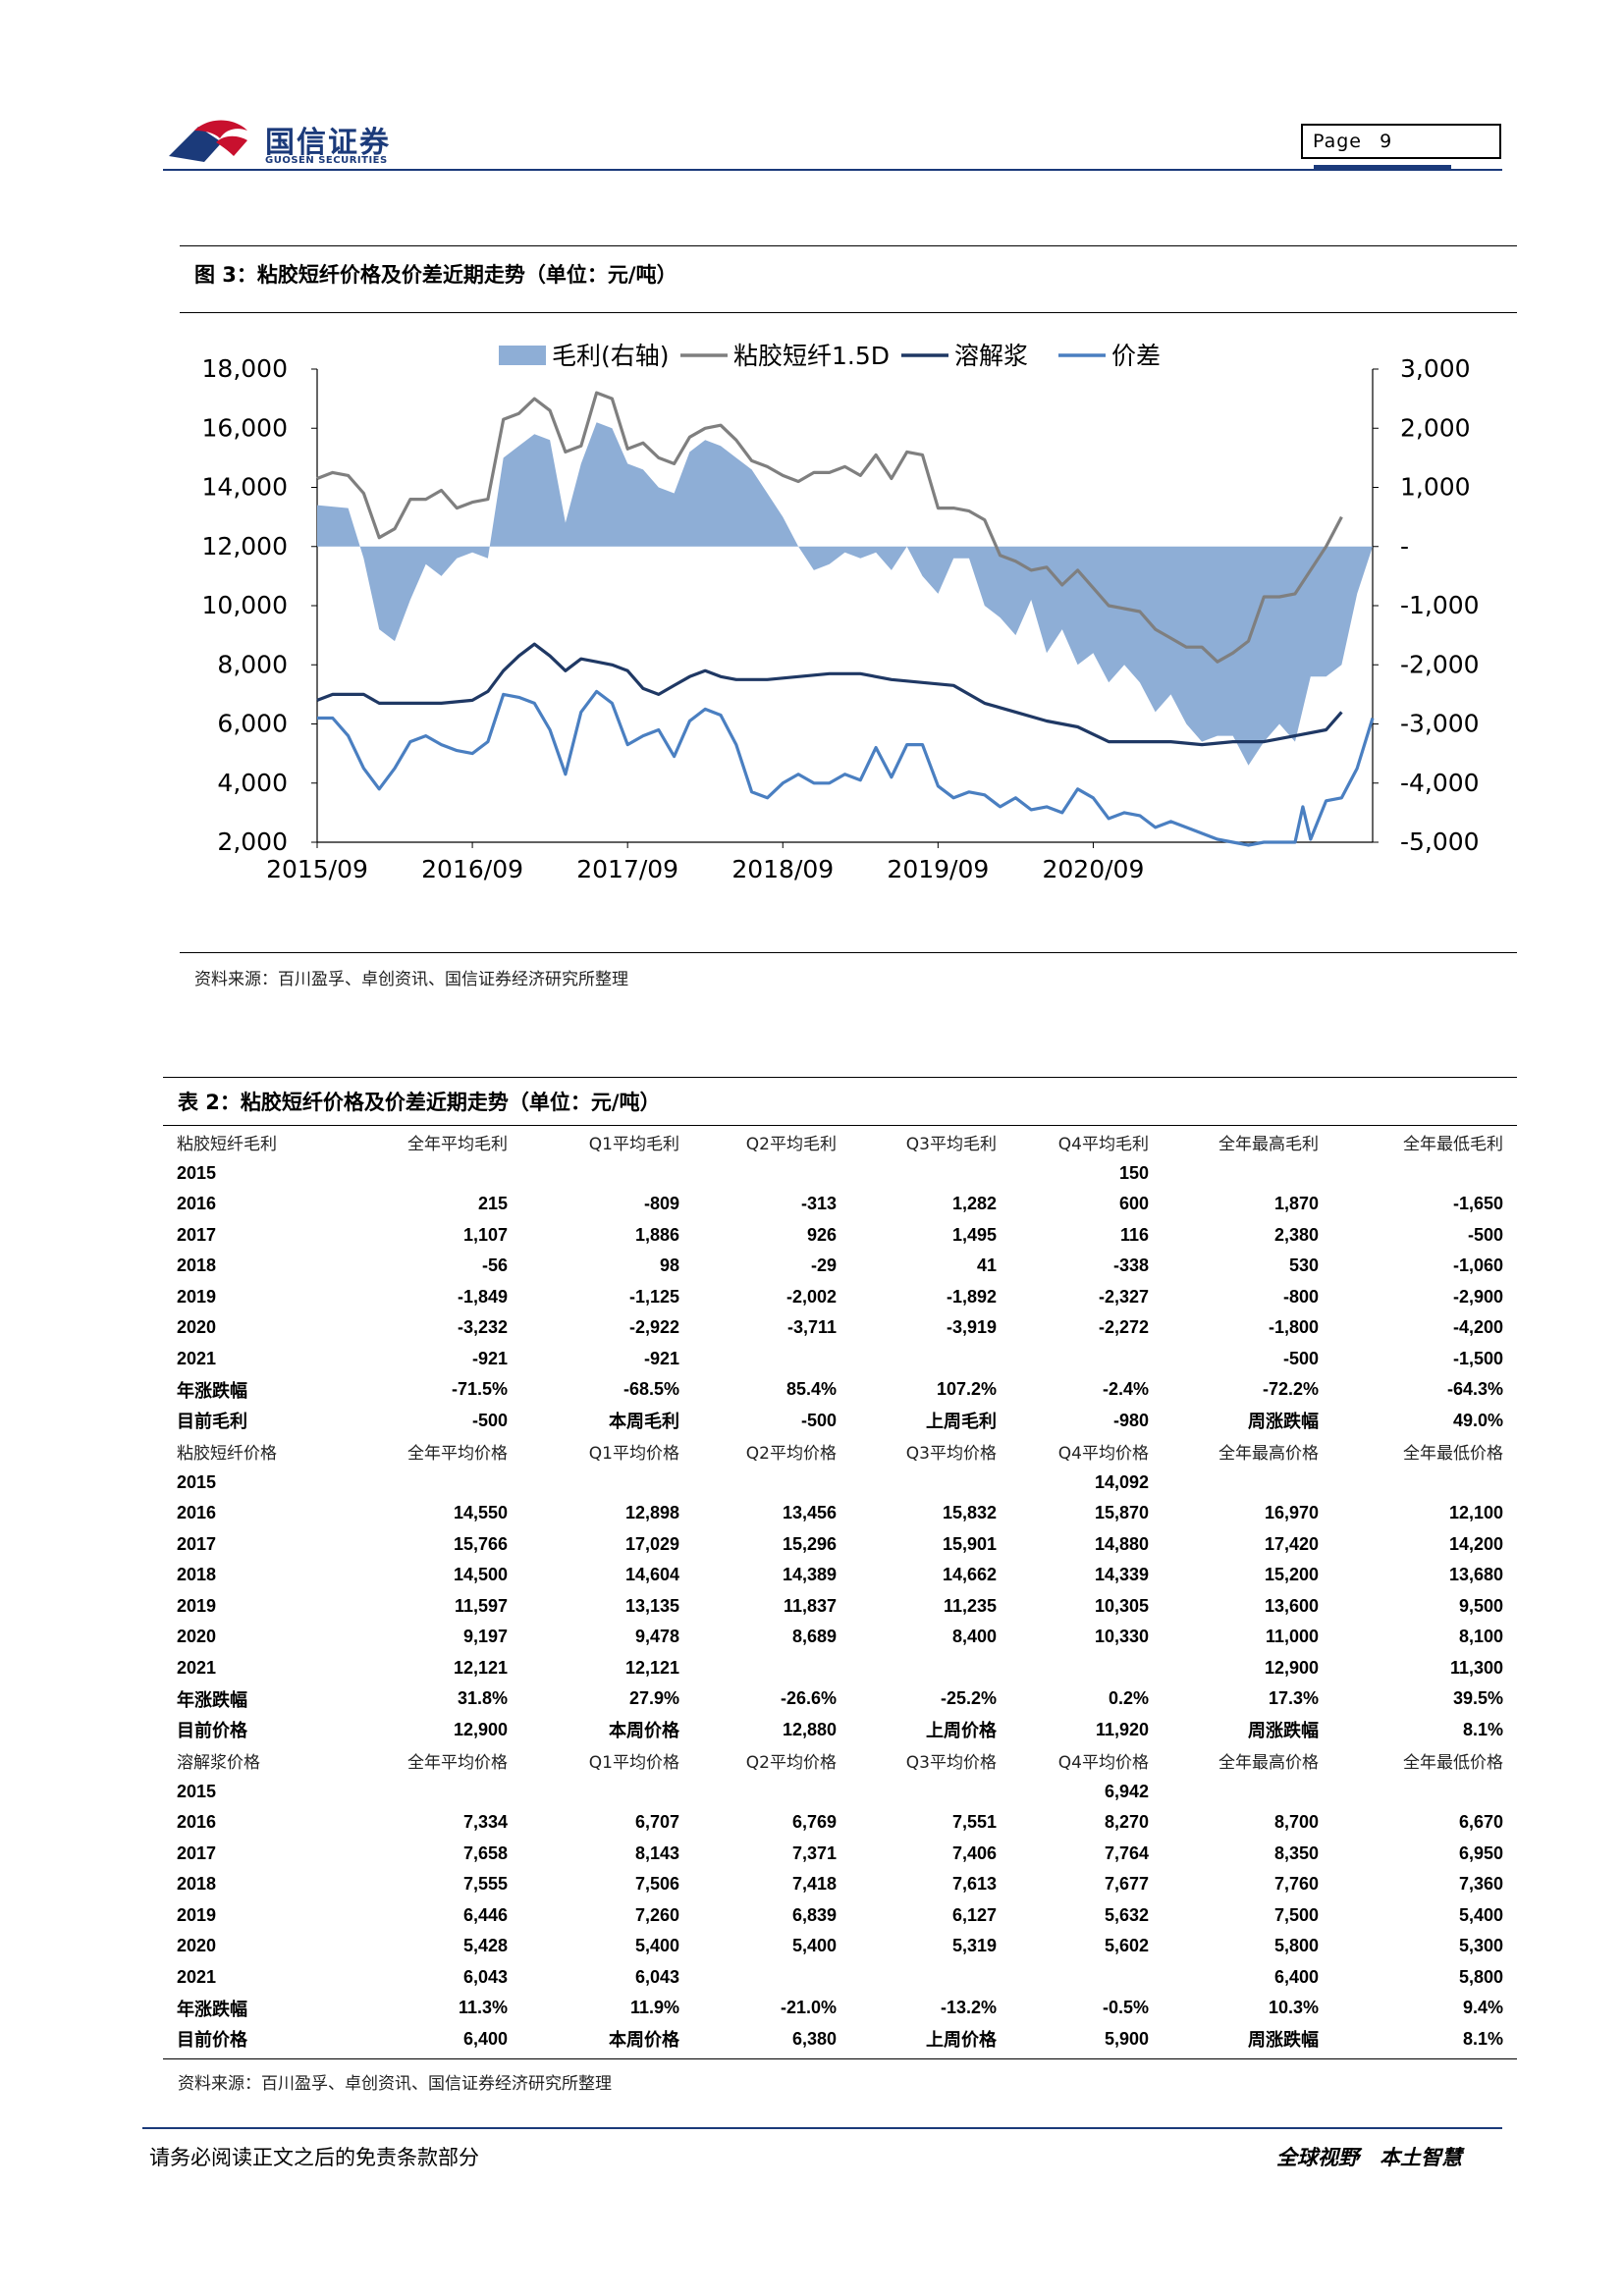 Image resolution: width=1624 pixels, height=2296 pixels. Describe the element at coordinates (656, 1823) in the screenshot. I see `table-cell: 6,707` at that location.